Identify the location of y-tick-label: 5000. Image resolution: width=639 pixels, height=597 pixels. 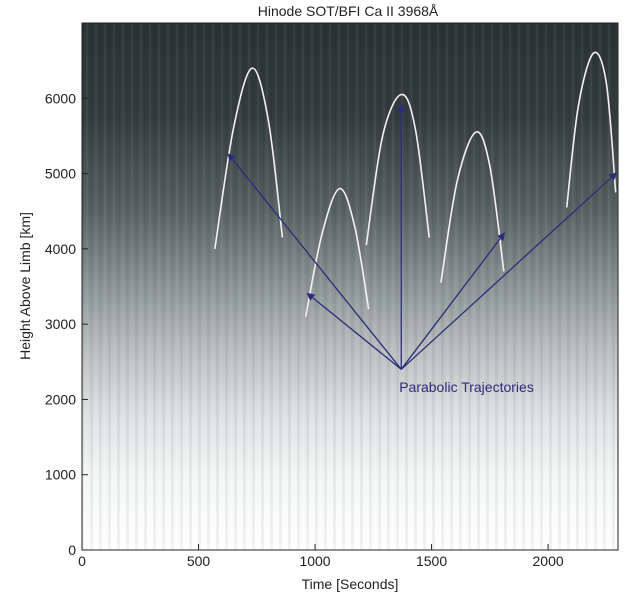
(60, 174).